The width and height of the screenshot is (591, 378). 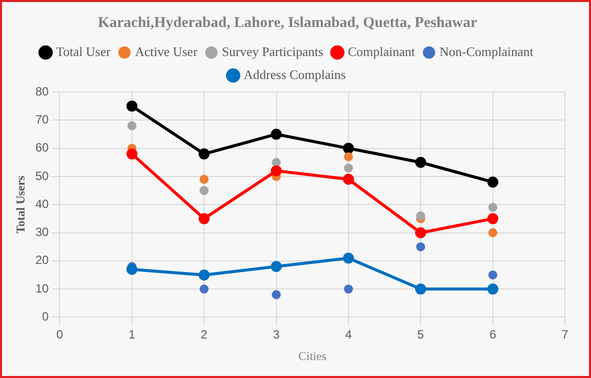 What do you see at coordinates (312, 355) in the screenshot?
I see `x-axis-title: Cities` at bounding box center [312, 355].